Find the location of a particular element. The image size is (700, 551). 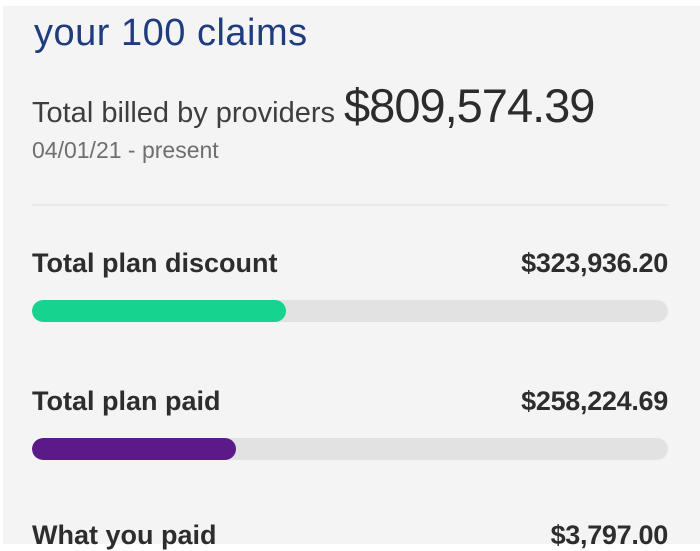

plan-paid-label: Total plan paid is located at coordinates (126, 400).